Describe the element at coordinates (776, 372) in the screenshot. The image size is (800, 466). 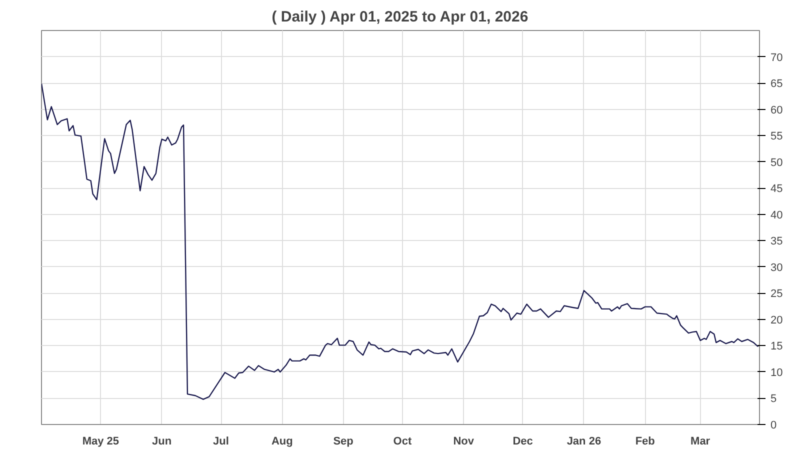
I see `y-tick-label: 10` at that location.